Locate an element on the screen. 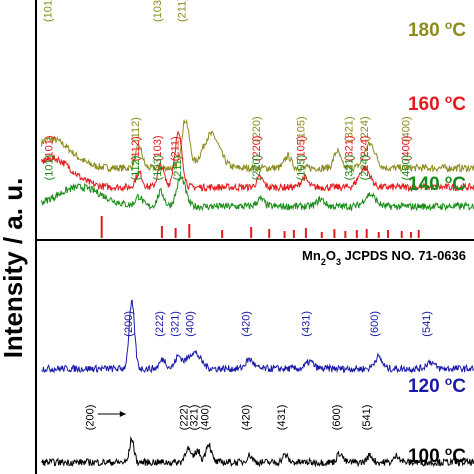 The image size is (474, 474). reference-label-part: O is located at coordinates (331, 255).